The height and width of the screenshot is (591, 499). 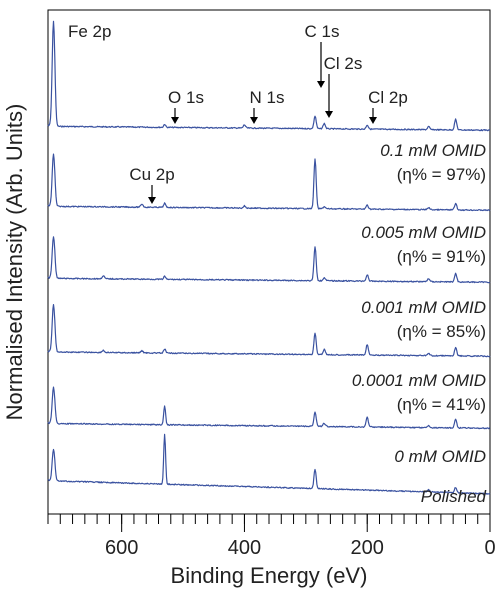 What do you see at coordinates (489, 548) in the screenshot?
I see `x-tick-label: 0` at bounding box center [489, 548].